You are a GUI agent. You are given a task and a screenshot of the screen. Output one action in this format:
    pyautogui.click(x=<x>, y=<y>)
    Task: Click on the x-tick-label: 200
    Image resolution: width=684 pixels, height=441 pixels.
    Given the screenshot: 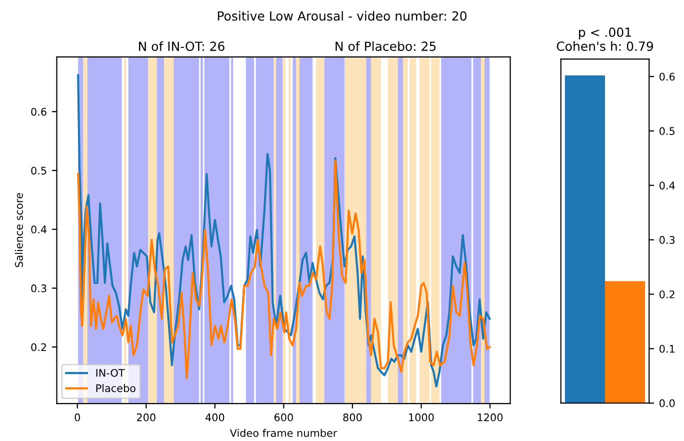 What is the action you would take?
    pyautogui.click(x=146, y=417)
    